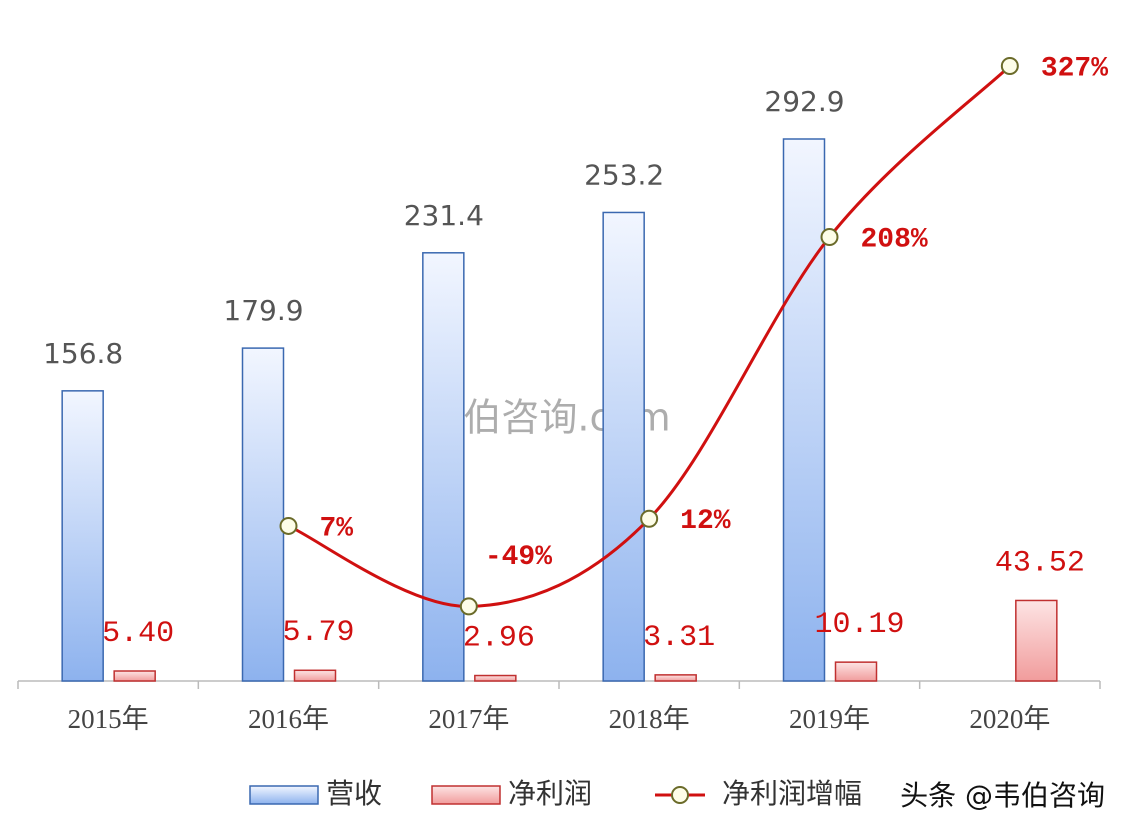  What do you see at coordinates (792, 793) in the screenshot?
I see `legend-label: 净利润增幅` at bounding box center [792, 793].